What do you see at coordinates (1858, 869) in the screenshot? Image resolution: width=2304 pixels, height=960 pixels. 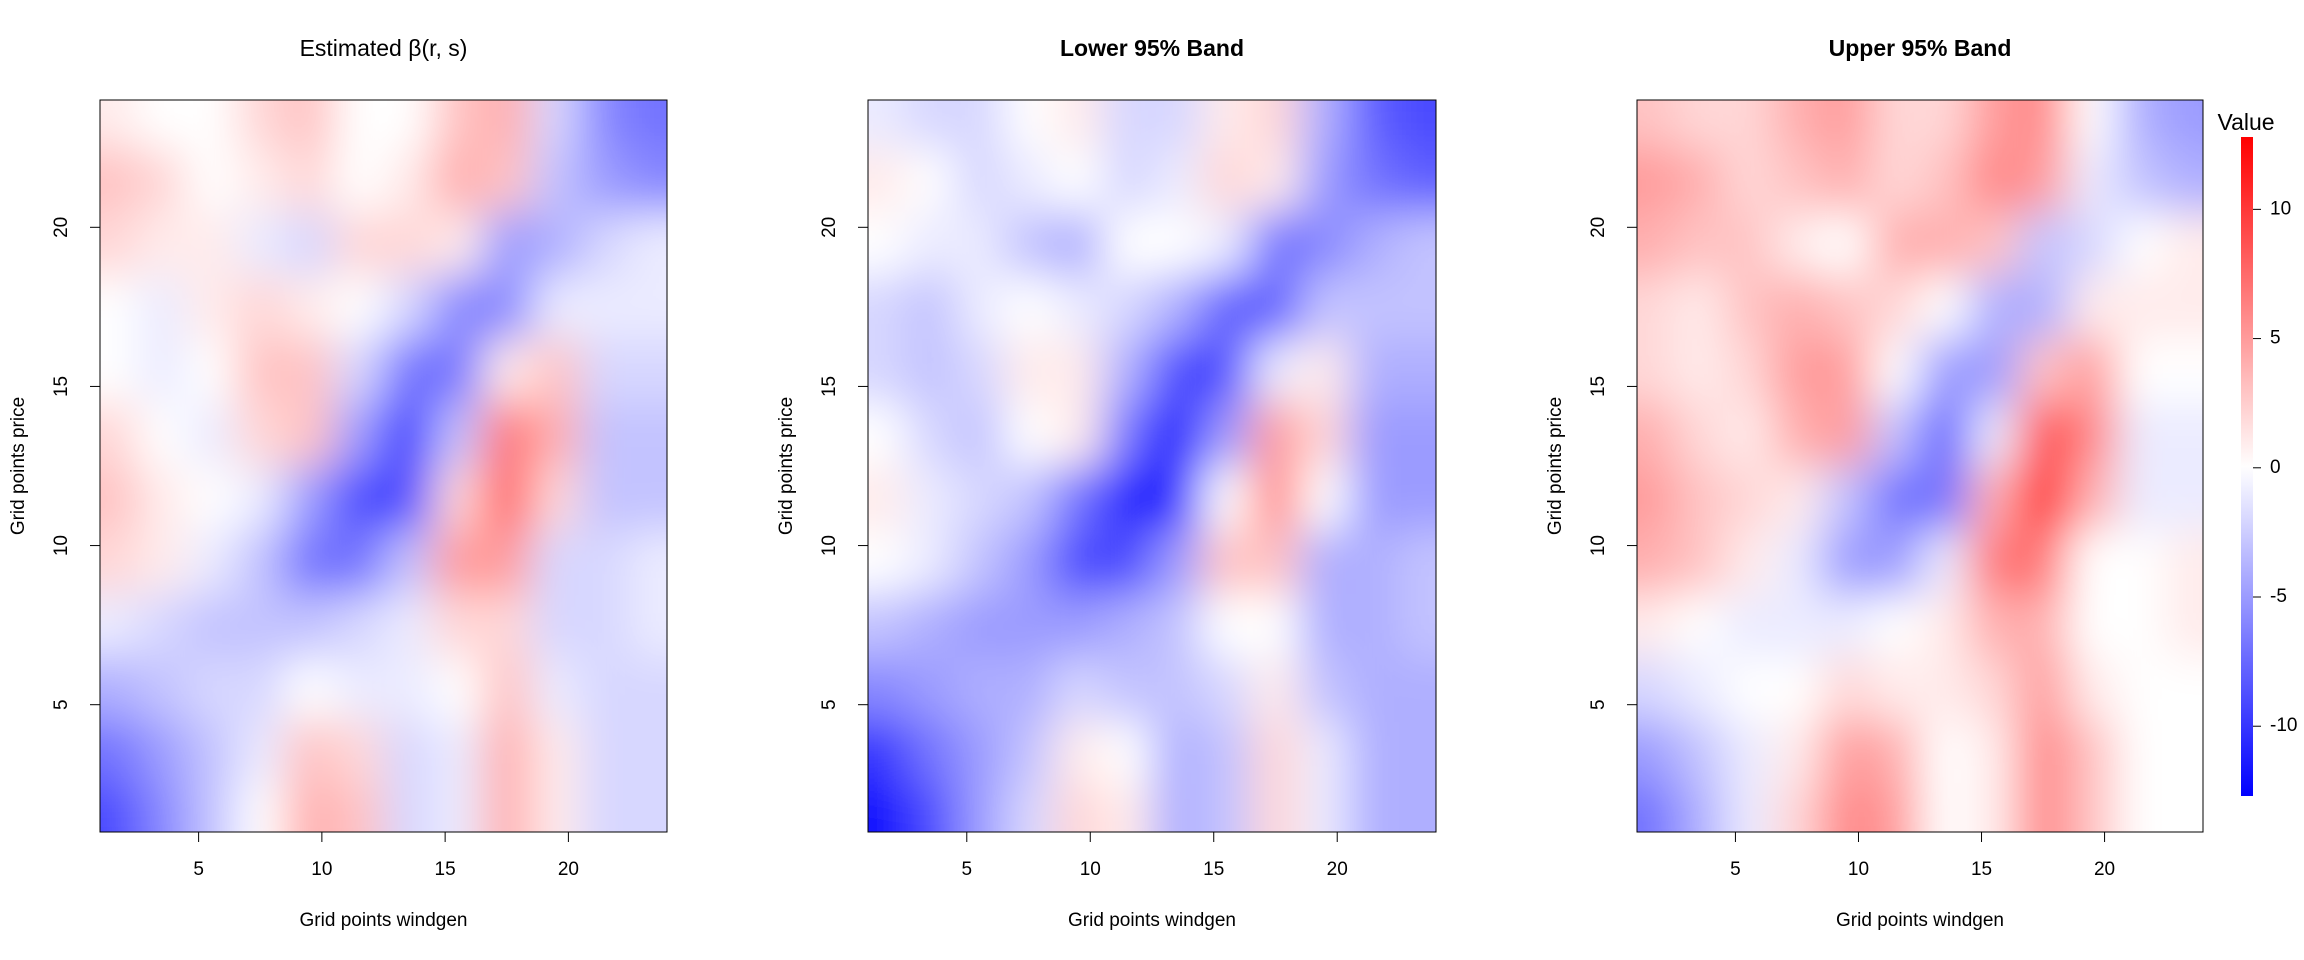 I see `x-tick-label: 10` at bounding box center [1858, 869].